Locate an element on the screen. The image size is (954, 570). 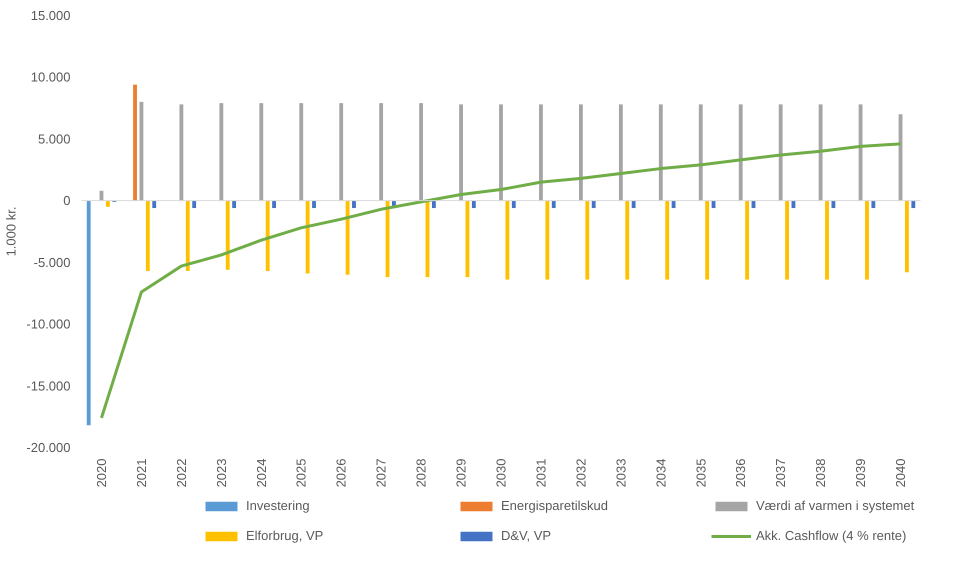
y-tick-label: -5.000 is located at coordinates (52, 262).